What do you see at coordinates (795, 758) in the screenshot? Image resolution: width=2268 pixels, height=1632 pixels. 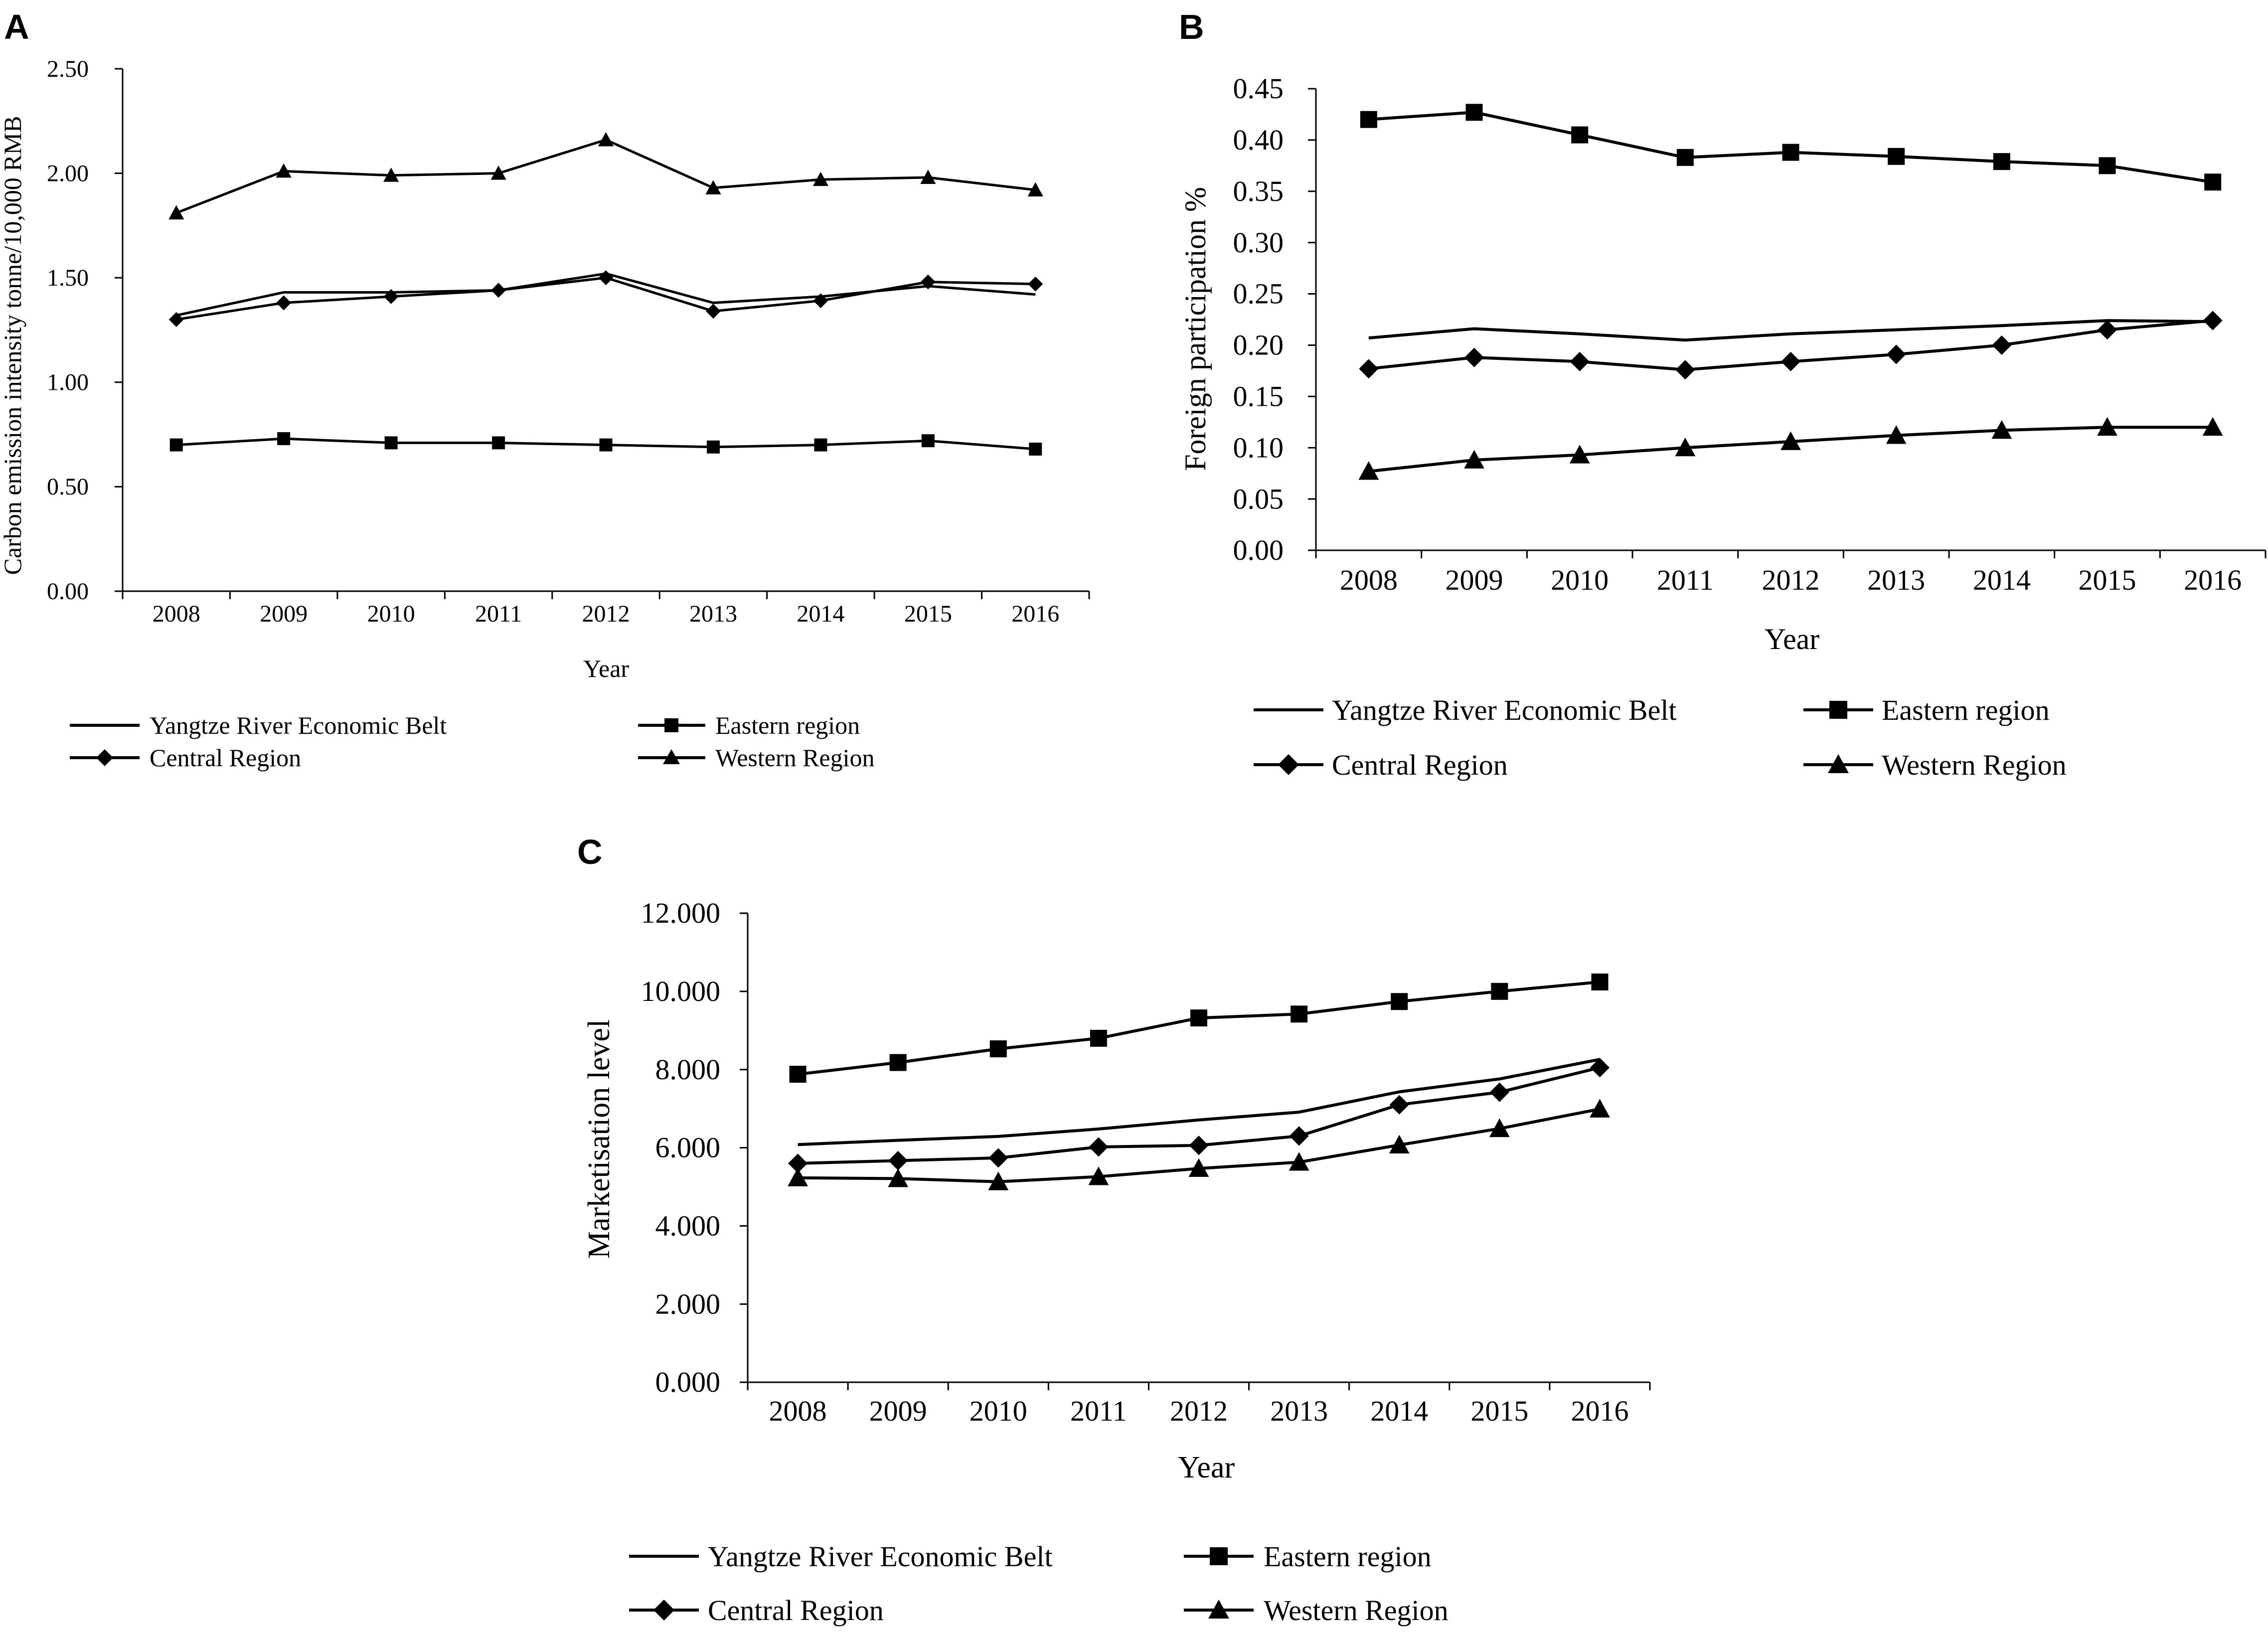 I see `legend-a-western-label: Western Region` at bounding box center [795, 758].